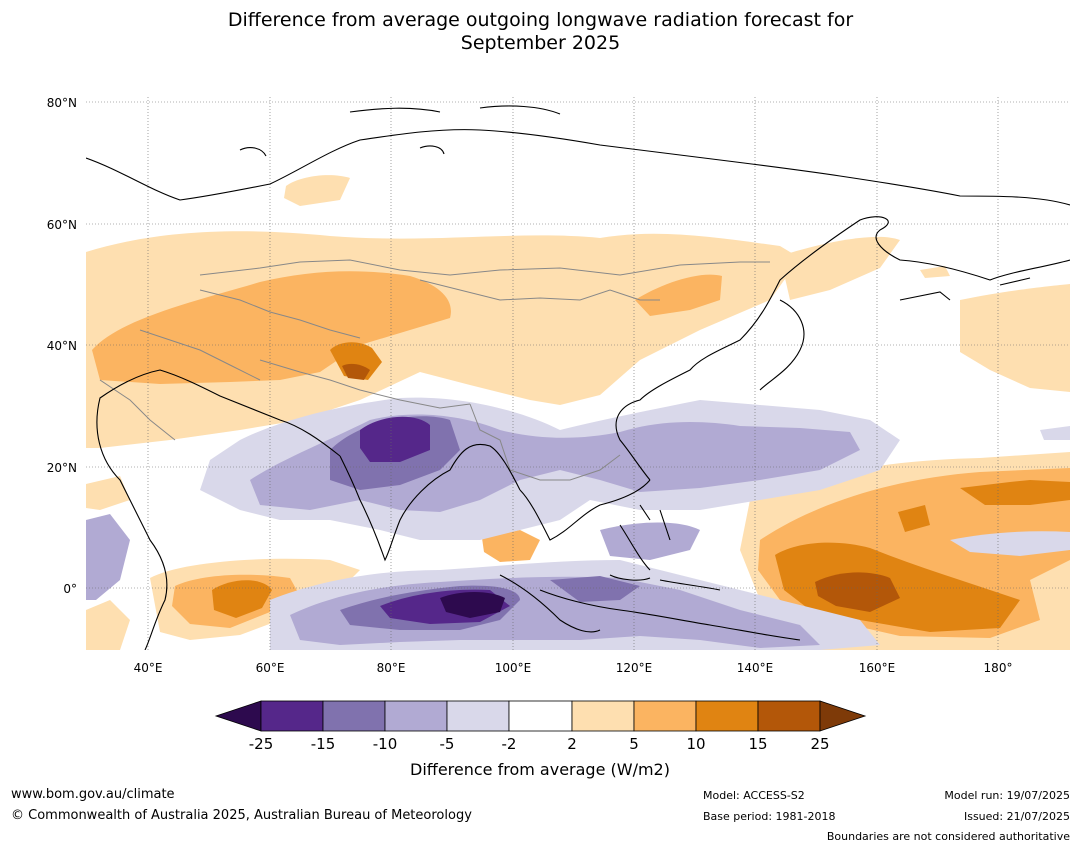 The image size is (1081, 850). I want to click on anomaly-region-east-asia, so click(678, 295).